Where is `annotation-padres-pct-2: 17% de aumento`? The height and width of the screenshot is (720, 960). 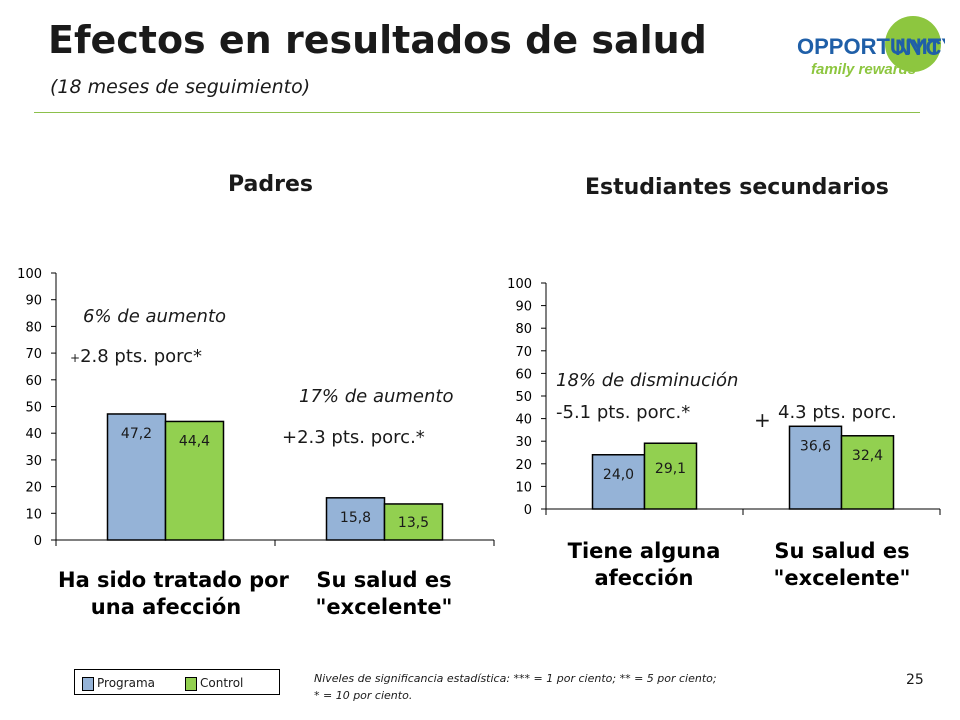
annotation-padres-pct-2: 17% de aumento is located at coordinates (376, 396).